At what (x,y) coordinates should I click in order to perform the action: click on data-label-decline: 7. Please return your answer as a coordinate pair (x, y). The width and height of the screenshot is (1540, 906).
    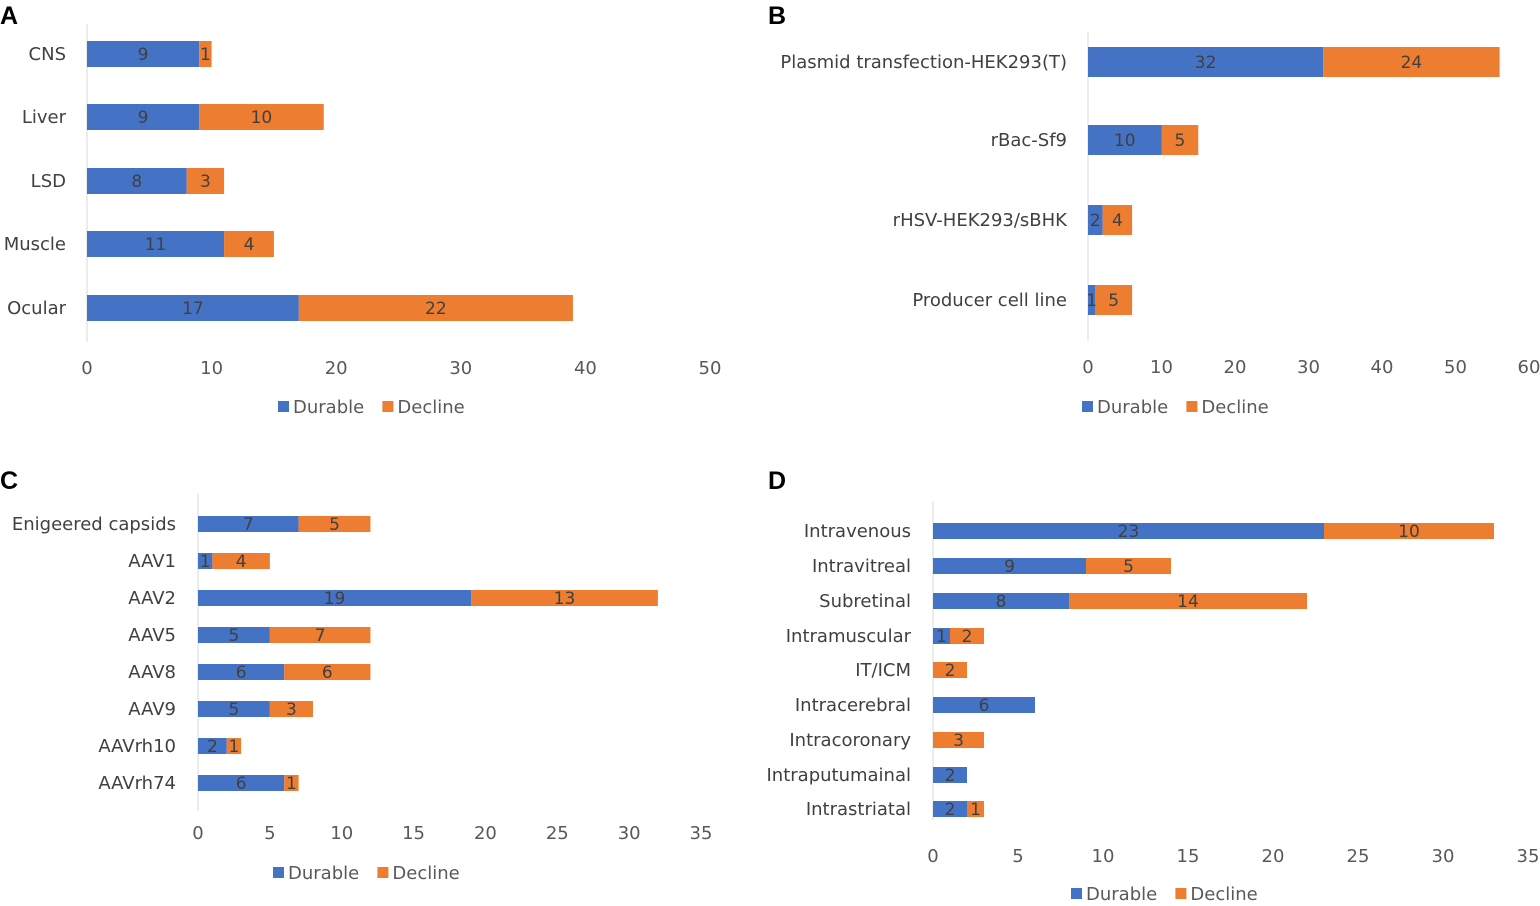
    Looking at the image, I should click on (320, 636).